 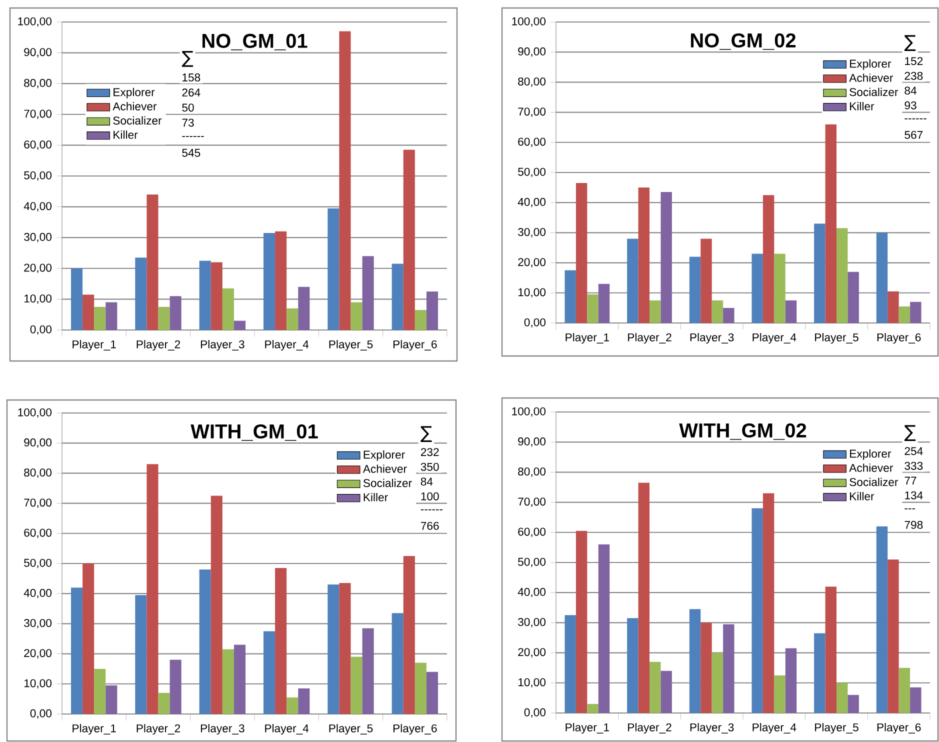 I want to click on y-tick-label: 30,00, so click(x=532, y=623).